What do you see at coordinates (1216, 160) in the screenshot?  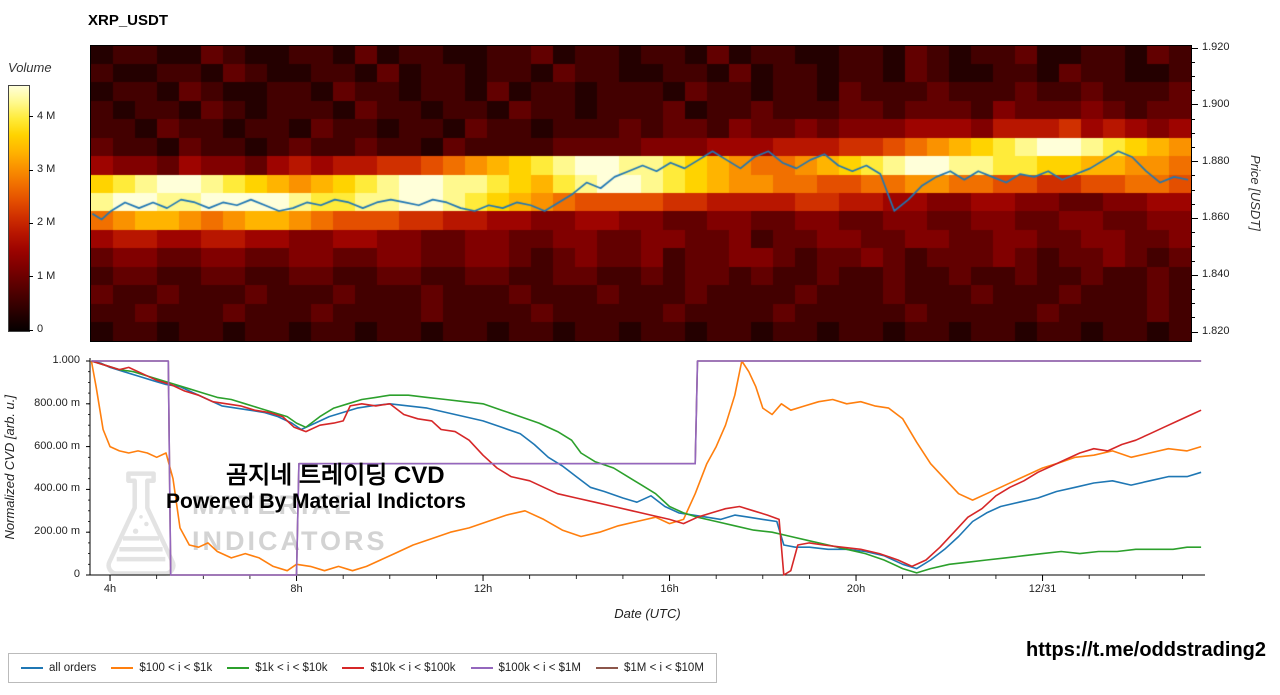 I see `price-tick-label: 1.880` at bounding box center [1216, 160].